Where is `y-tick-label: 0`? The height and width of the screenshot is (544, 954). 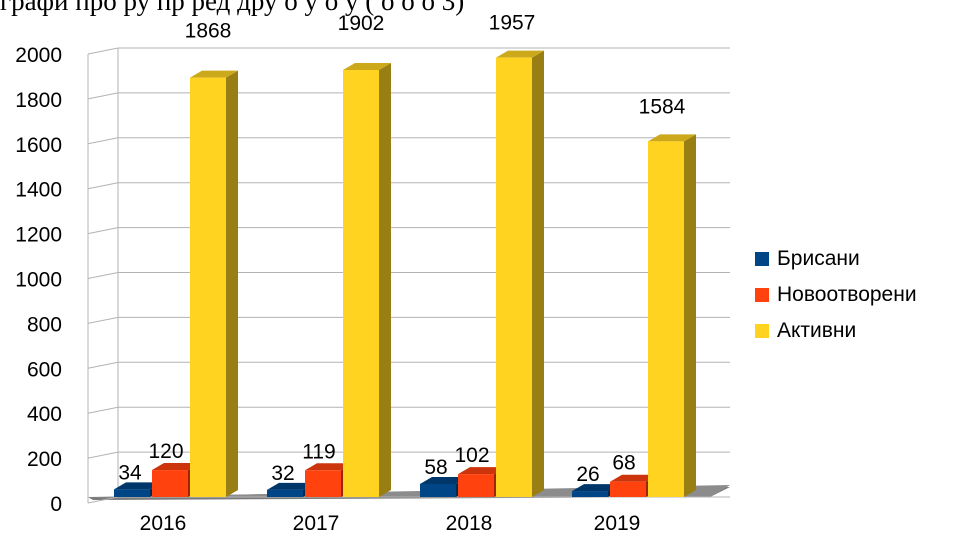
y-tick-label: 0 is located at coordinates (56, 504).